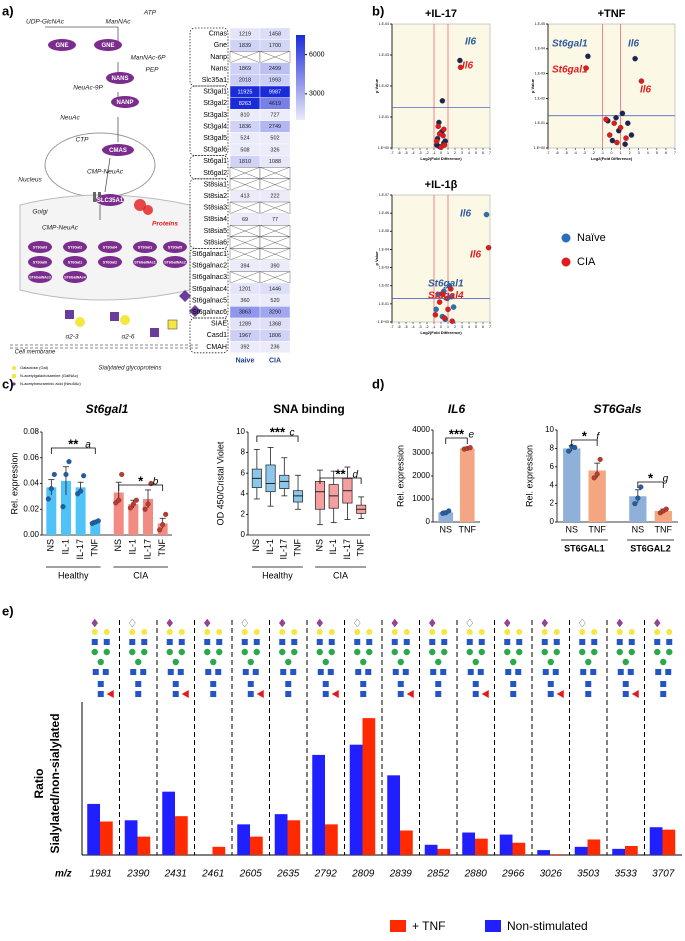 Image resolution: width=685 pixels, height=941 pixels. Describe the element at coordinates (391, 327) in the screenshot. I see `x-tick-label: -7` at that location.